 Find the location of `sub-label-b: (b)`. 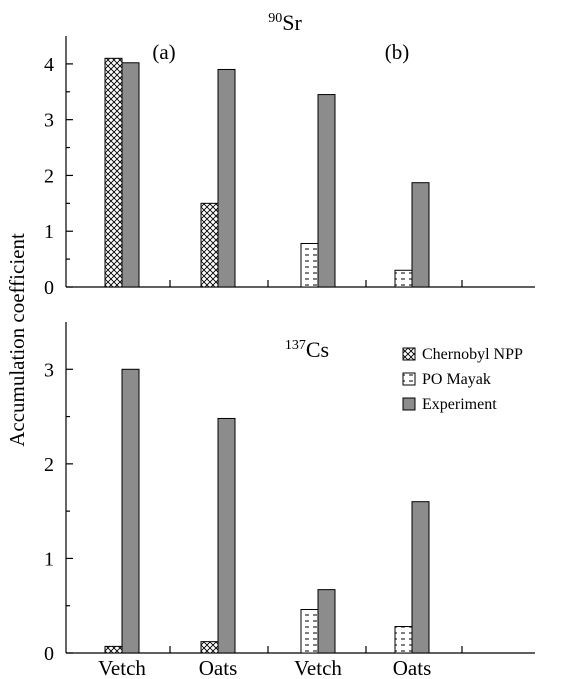

sub-label-b: (b) is located at coordinates (397, 52).